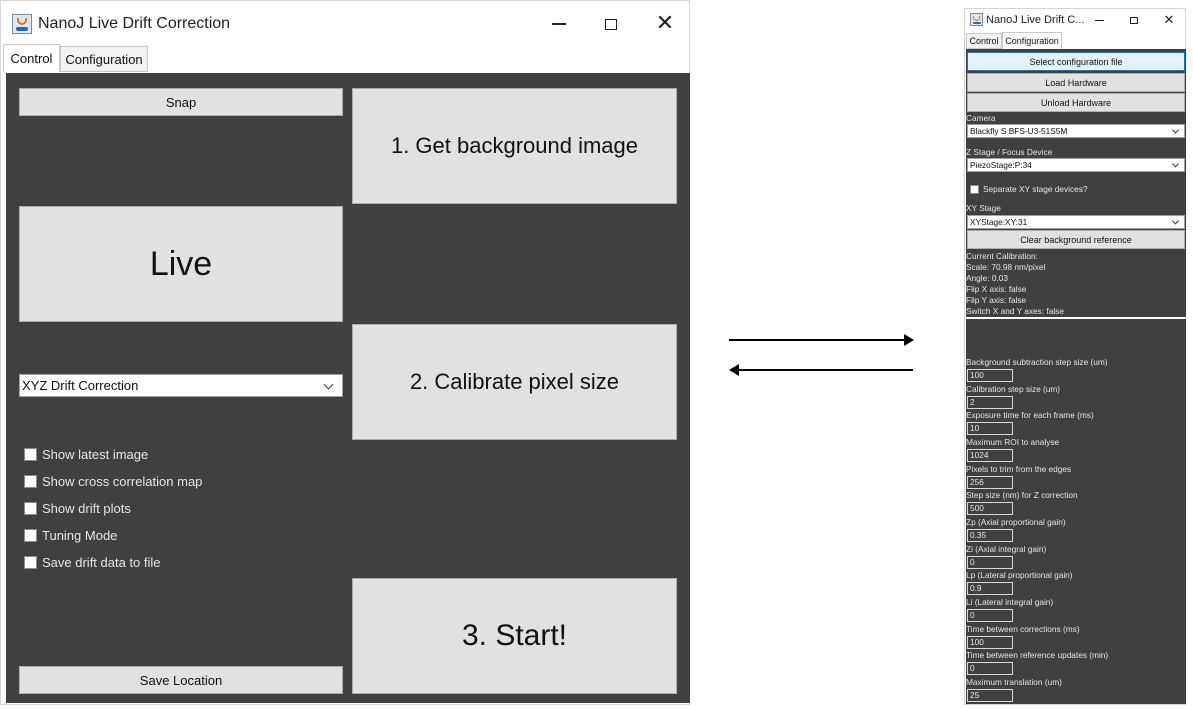  What do you see at coordinates (1006, 549) in the screenshot?
I see `field-label-zi: Zi (Axial integral gain)` at bounding box center [1006, 549].